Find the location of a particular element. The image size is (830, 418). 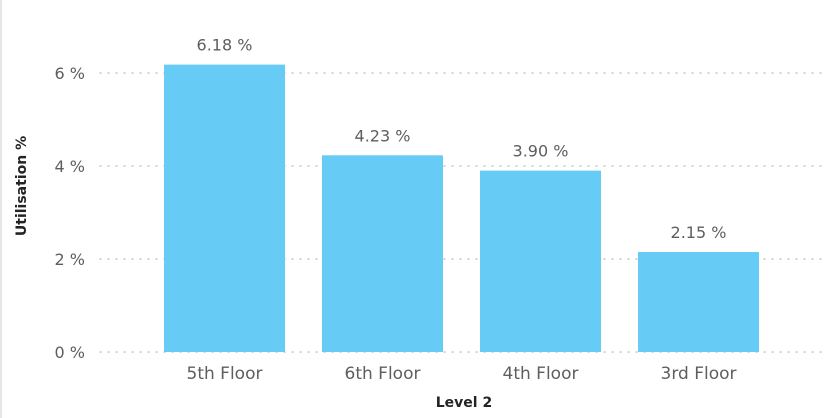

y-tick-label: 4 % is located at coordinates (70, 166).